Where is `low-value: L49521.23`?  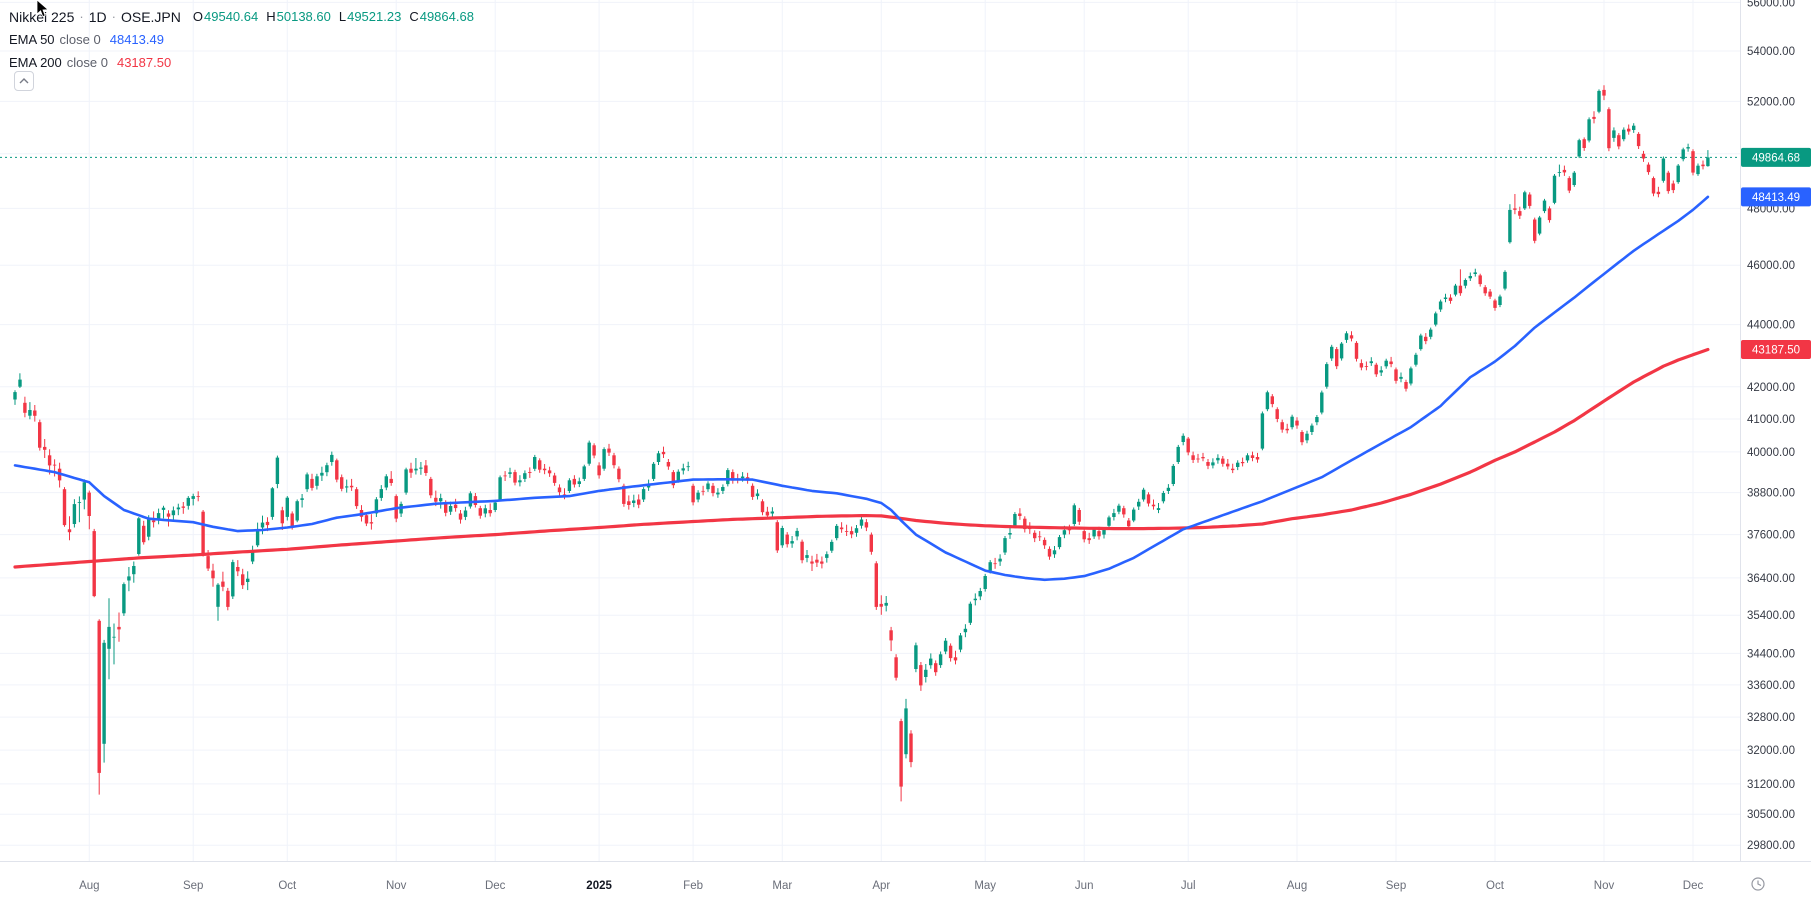
low-value: L49521.23 is located at coordinates (370, 16).